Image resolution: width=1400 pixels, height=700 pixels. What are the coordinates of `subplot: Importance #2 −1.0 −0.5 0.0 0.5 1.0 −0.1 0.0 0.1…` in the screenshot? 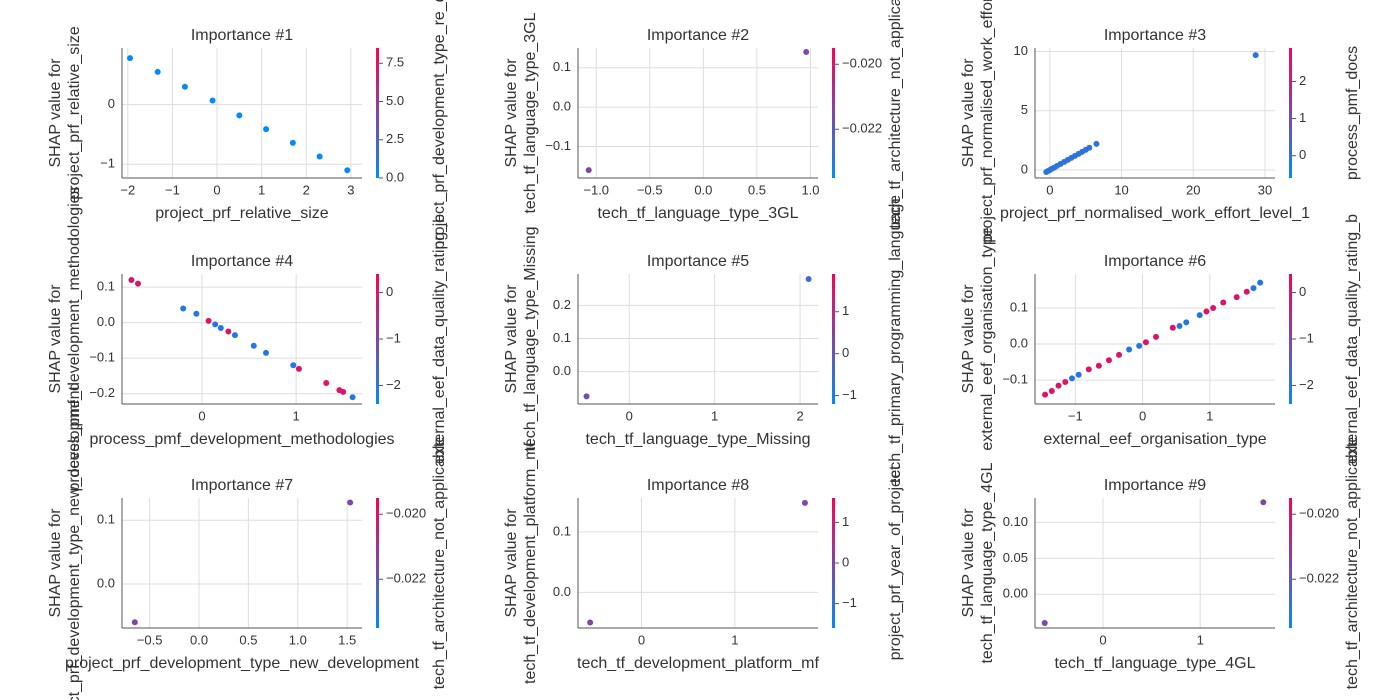 It's located at (703, 114).